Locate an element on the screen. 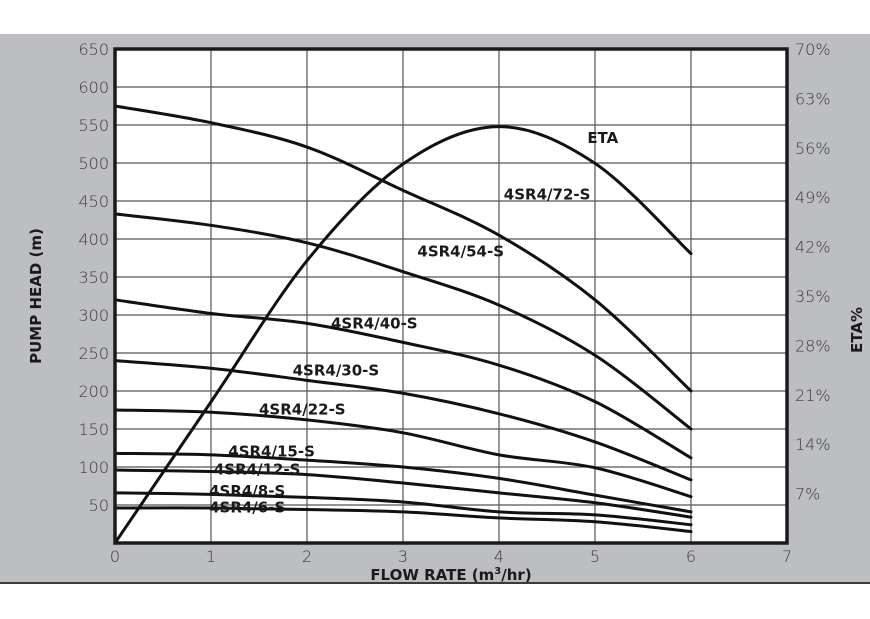  curve-4sr4-30-s is located at coordinates (403, 420).